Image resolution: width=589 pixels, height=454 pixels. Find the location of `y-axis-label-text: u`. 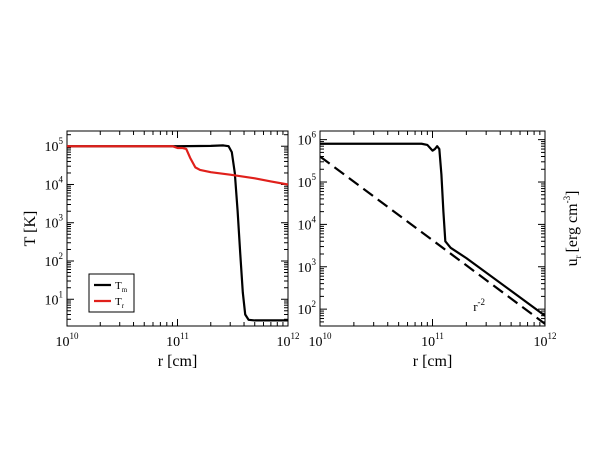

y-axis-label-text: u is located at coordinates (572, 262).